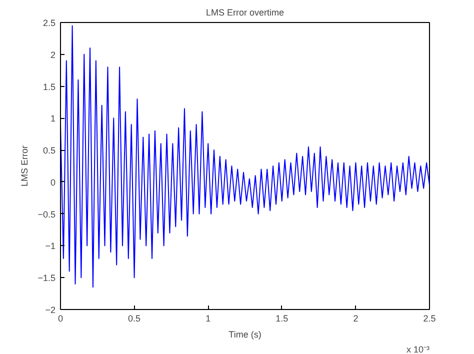  Describe the element at coordinates (245, 335) in the screenshot. I see `x-axis-title: Time (s)` at that location.